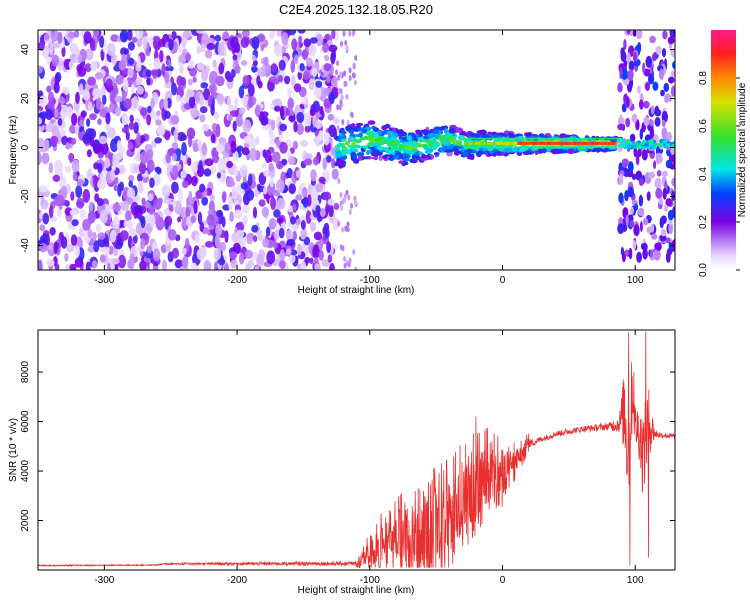 The height and width of the screenshot is (600, 750). Describe the element at coordinates (370, 580) in the screenshot. I see `snr-x-tick-label: -100` at that location.